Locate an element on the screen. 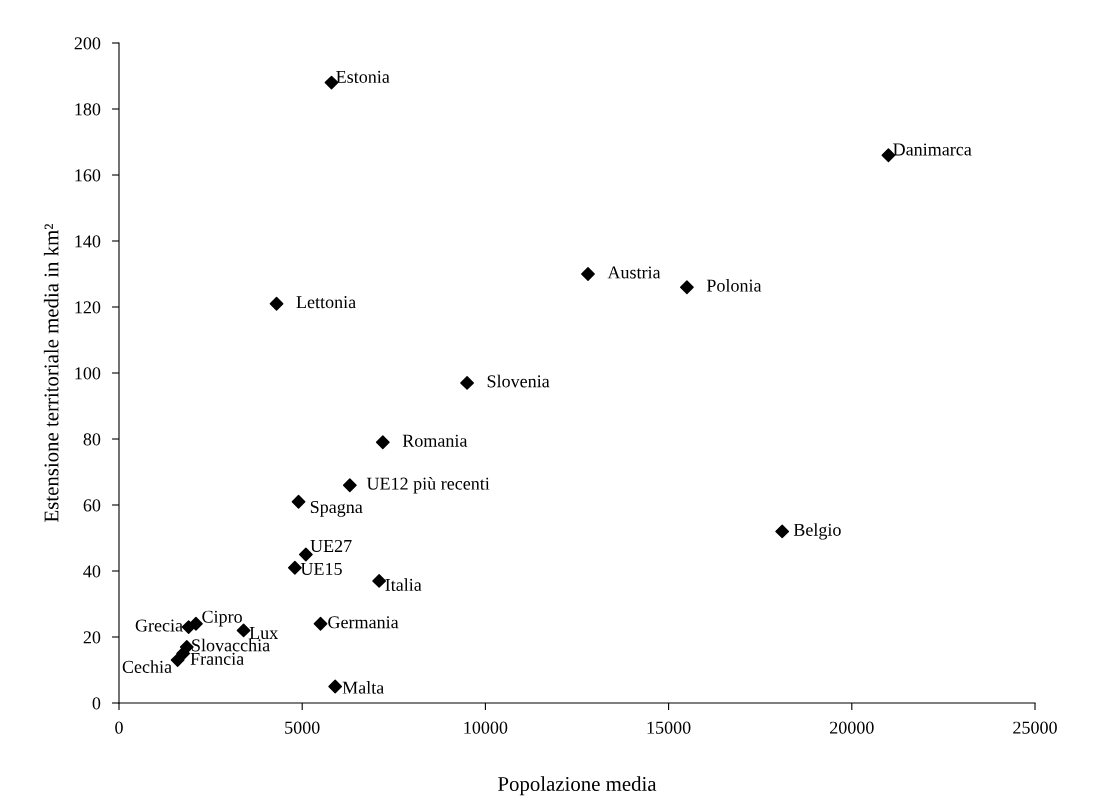 The width and height of the screenshot is (1107, 812). annotation: Francia is located at coordinates (217, 658).